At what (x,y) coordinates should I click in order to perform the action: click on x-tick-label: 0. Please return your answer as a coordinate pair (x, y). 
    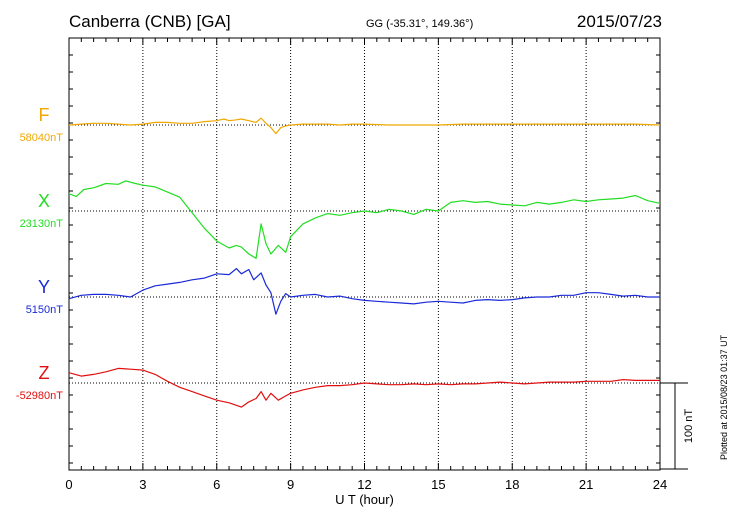
    Looking at the image, I should click on (68, 484).